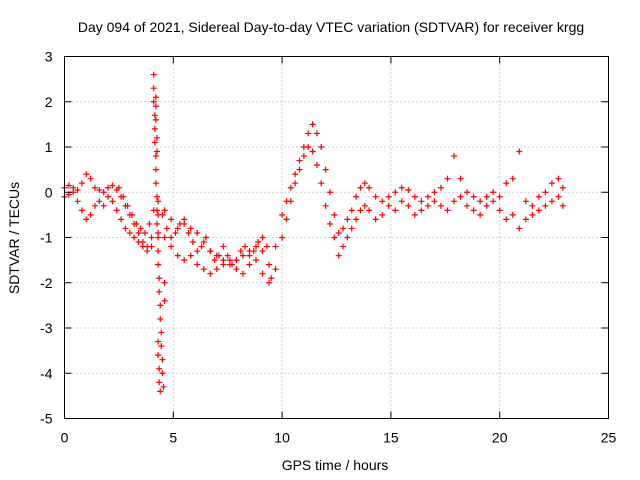 Image resolution: width=640 pixels, height=480 pixels. I want to click on x-axis-label: GPS time / hours, so click(335, 465).